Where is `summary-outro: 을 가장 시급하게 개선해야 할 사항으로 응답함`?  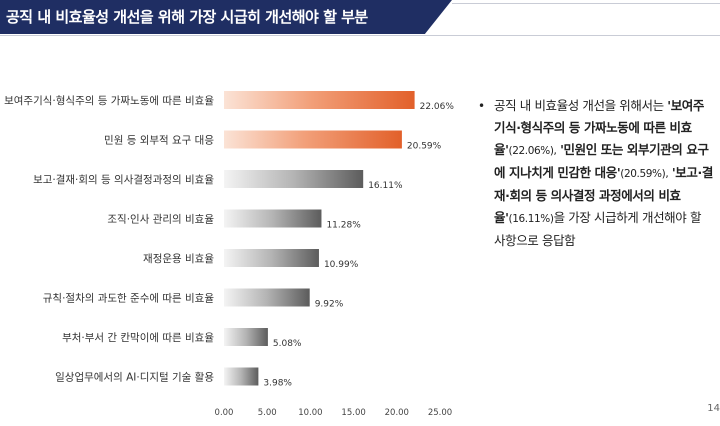
summary-outro: 을 가장 시급하게 개선해야 할 사항으로 응답함 is located at coordinates (598, 229).